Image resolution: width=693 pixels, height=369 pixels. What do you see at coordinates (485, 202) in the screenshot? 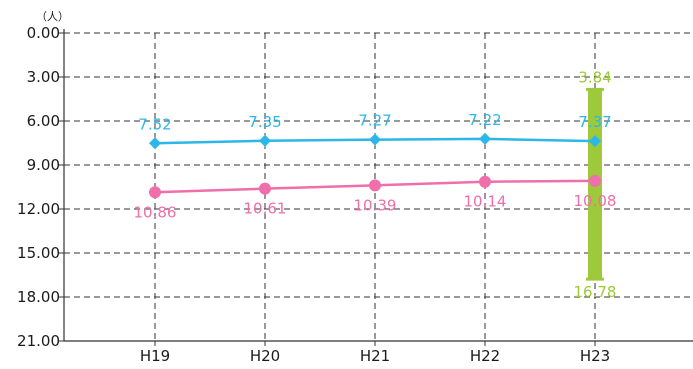
I see `series-2-data-label: 10.14` at bounding box center [485, 202].